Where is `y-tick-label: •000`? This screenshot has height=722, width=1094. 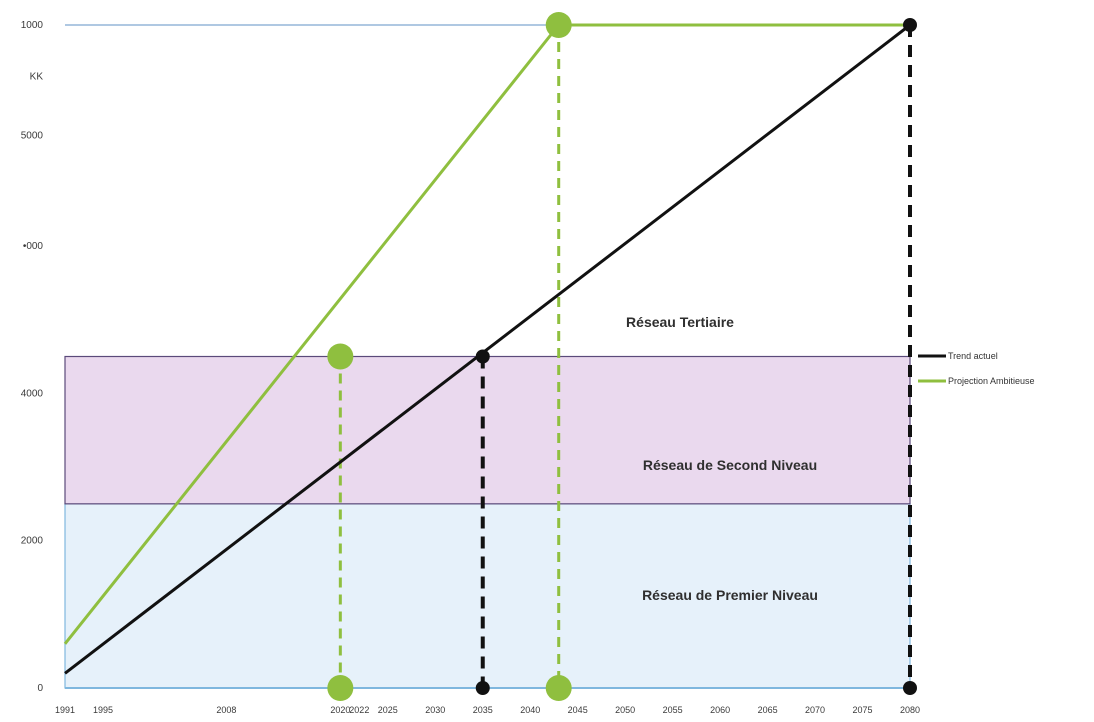 y-tick-label: •000 is located at coordinates (33, 246).